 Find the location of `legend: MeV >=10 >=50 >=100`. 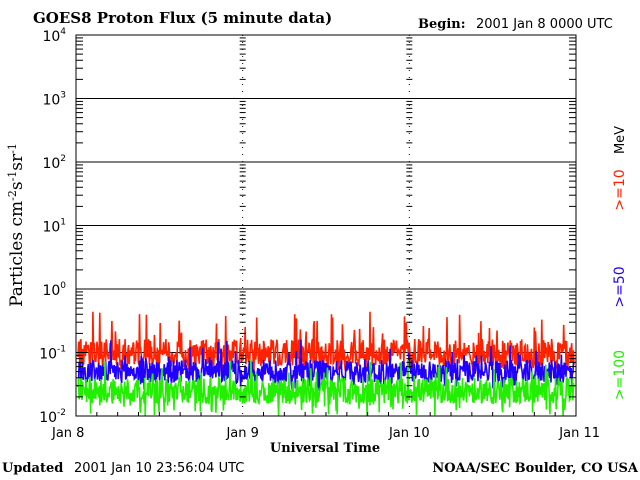

legend: MeV >=10 >=50 >=100 is located at coordinates (620, 263).